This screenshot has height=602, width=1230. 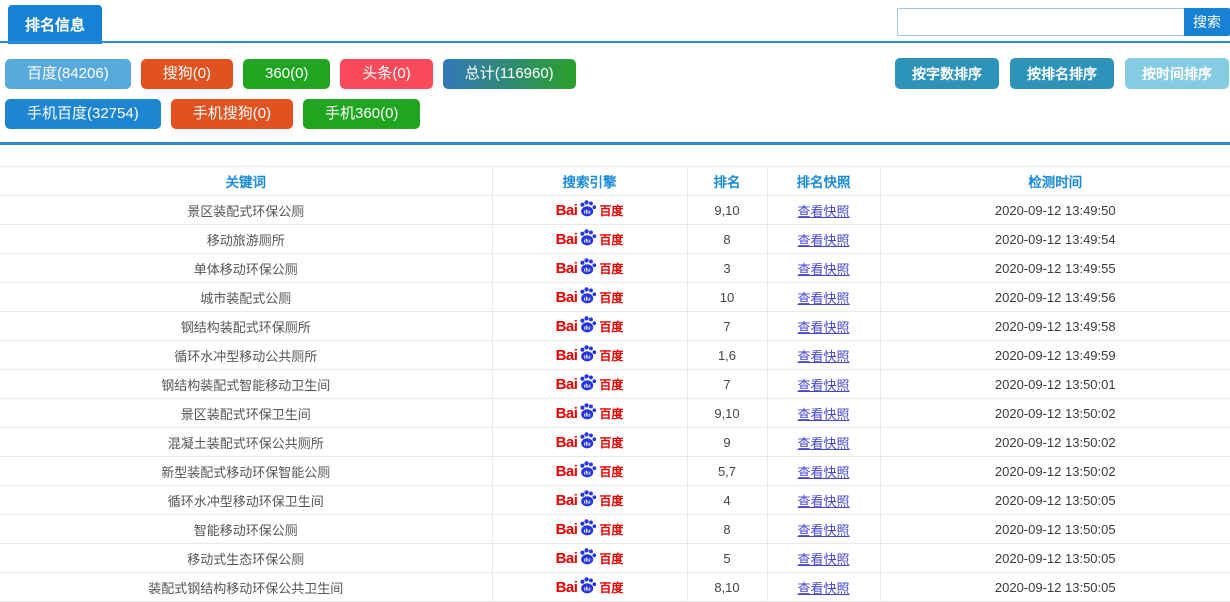 What do you see at coordinates (727, 529) in the screenshot?
I see `rank-cell: 8` at bounding box center [727, 529].